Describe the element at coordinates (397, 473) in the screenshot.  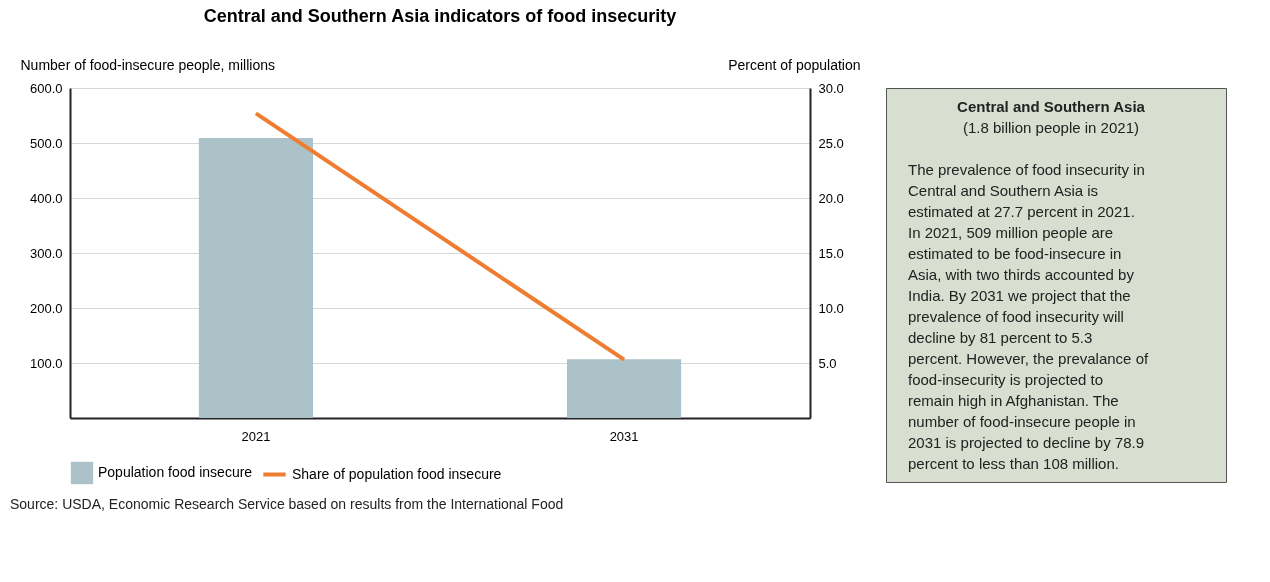
I see `legend-label: Share of population food insecure` at that location.